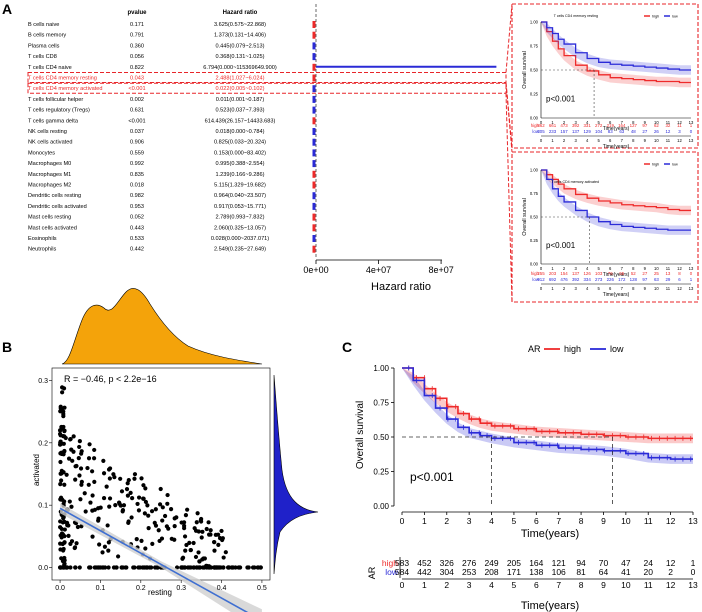 The image size is (702, 612). Describe the element at coordinates (604, 572) in the screenshot. I see `kmc-risk-value: 64` at that location.